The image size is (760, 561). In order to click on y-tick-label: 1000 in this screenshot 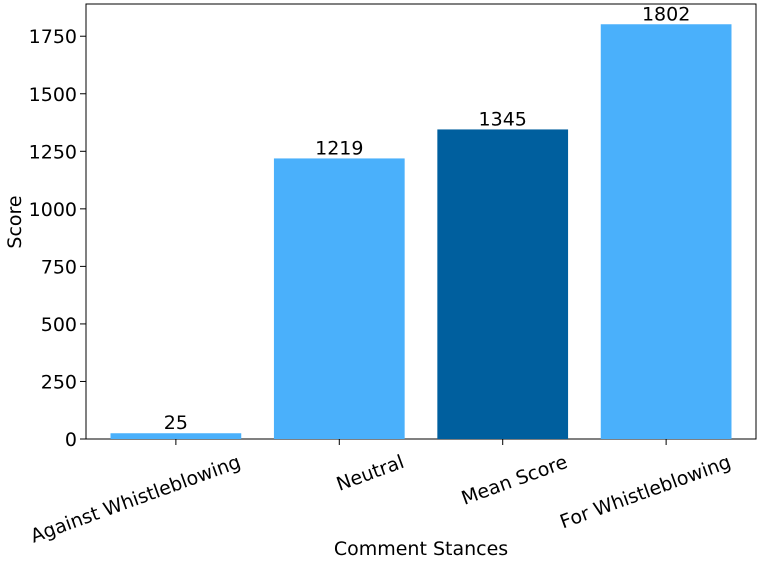, I will do `click(53, 210)`.